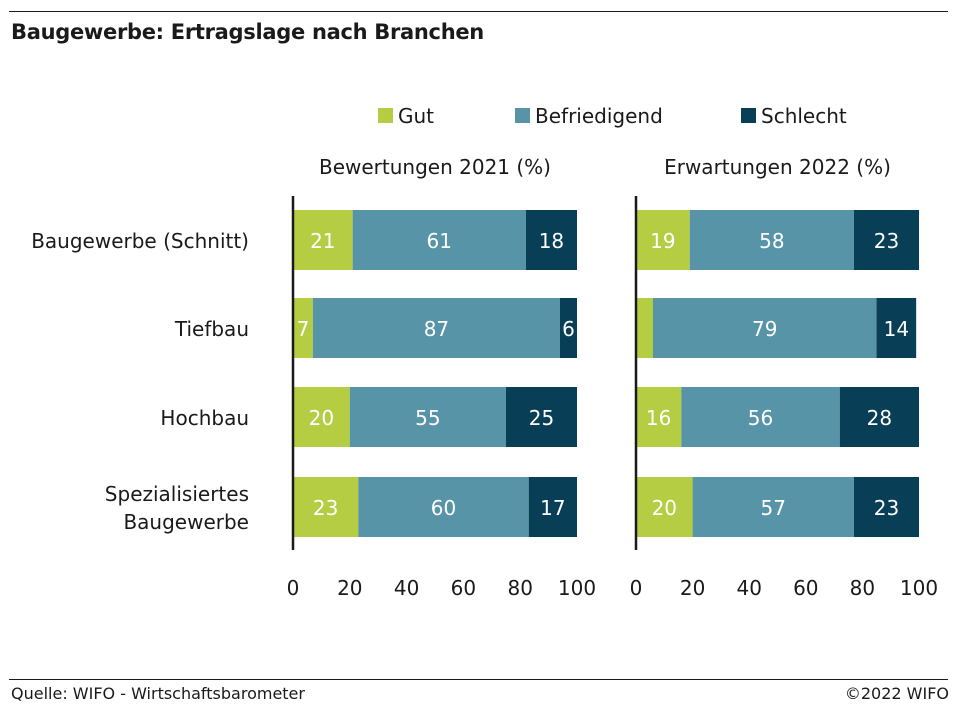 This screenshot has height=709, width=961. I want to click on data-label: 16, so click(658, 418).